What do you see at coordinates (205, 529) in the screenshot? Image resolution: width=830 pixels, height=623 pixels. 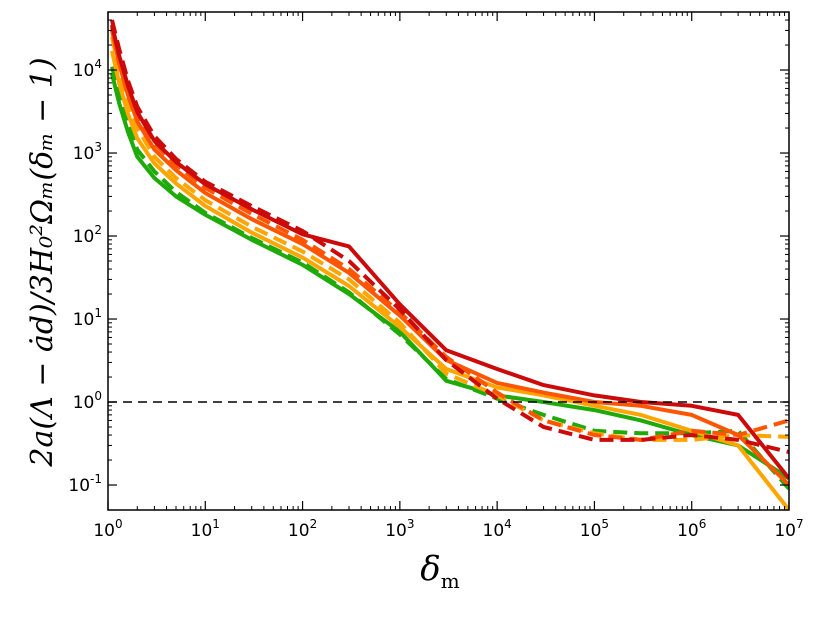 I see `x-tick-label: 10¹` at bounding box center [205, 529].